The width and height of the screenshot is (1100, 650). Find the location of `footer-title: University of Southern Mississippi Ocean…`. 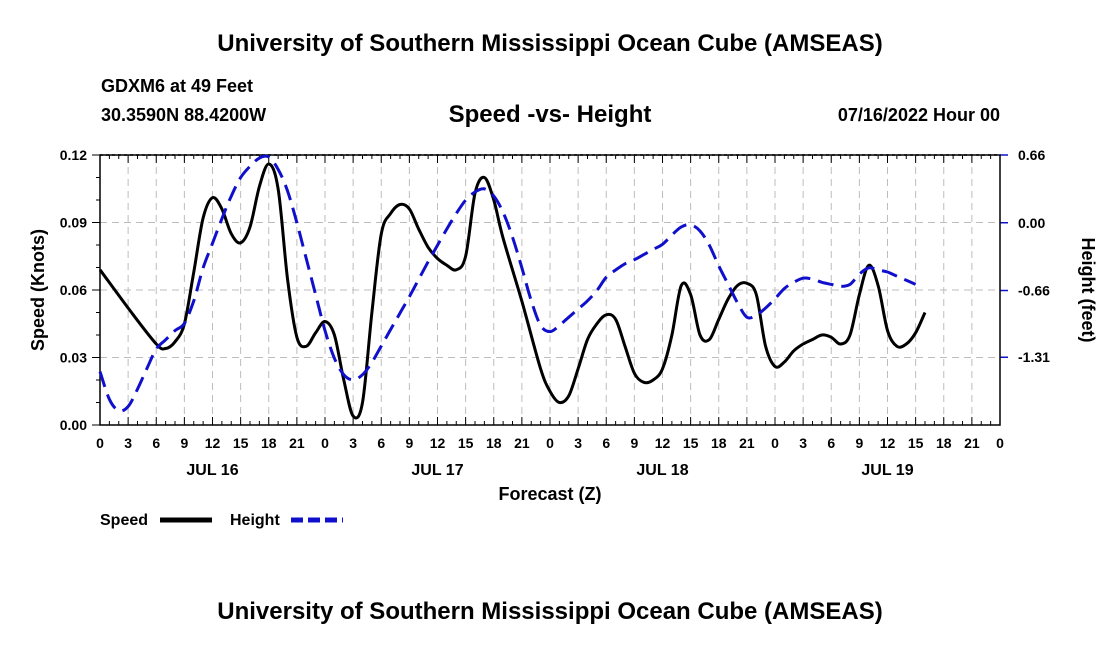

footer-title: University of Southern Mississippi Ocean… is located at coordinates (550, 611).